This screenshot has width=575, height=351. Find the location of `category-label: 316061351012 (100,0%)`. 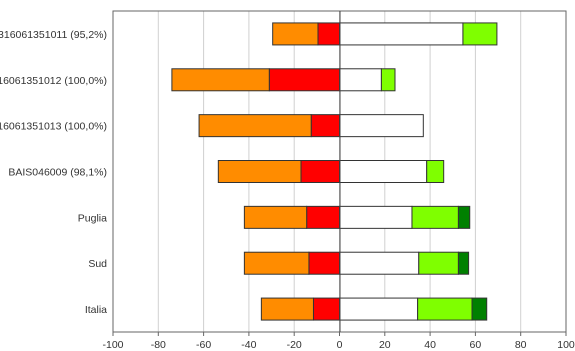

category-label: 316061351012 (100,0%) is located at coordinates (53, 81).